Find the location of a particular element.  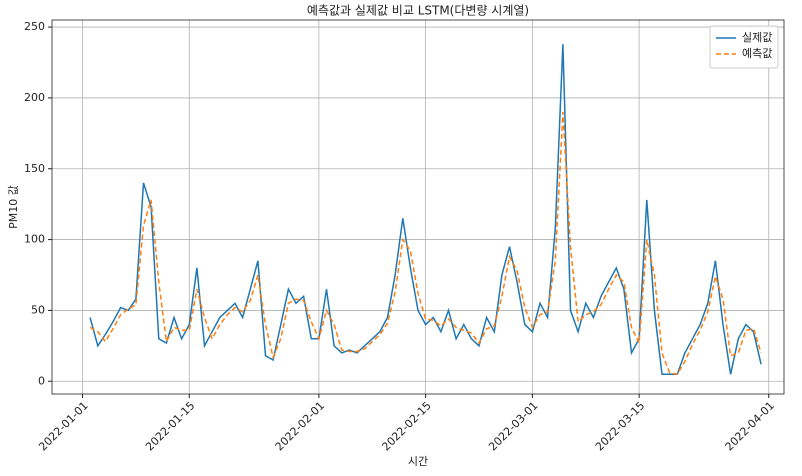

chart-title: 예측값과 실제값 비교 LSTM(다변량 시계열) is located at coordinates (418, 11).